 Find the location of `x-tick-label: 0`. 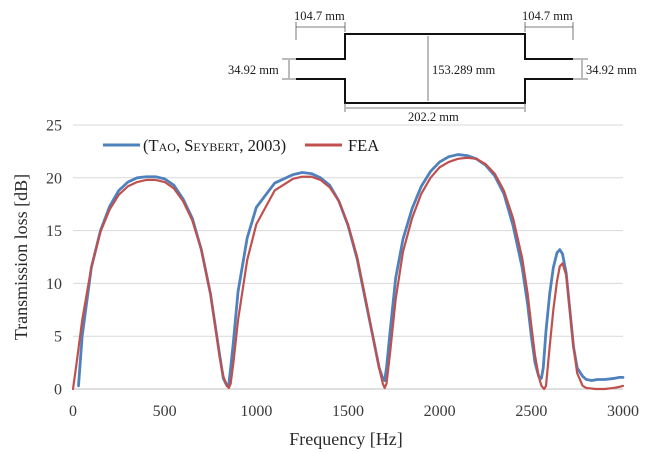

x-tick-label: 0 is located at coordinates (73, 411).